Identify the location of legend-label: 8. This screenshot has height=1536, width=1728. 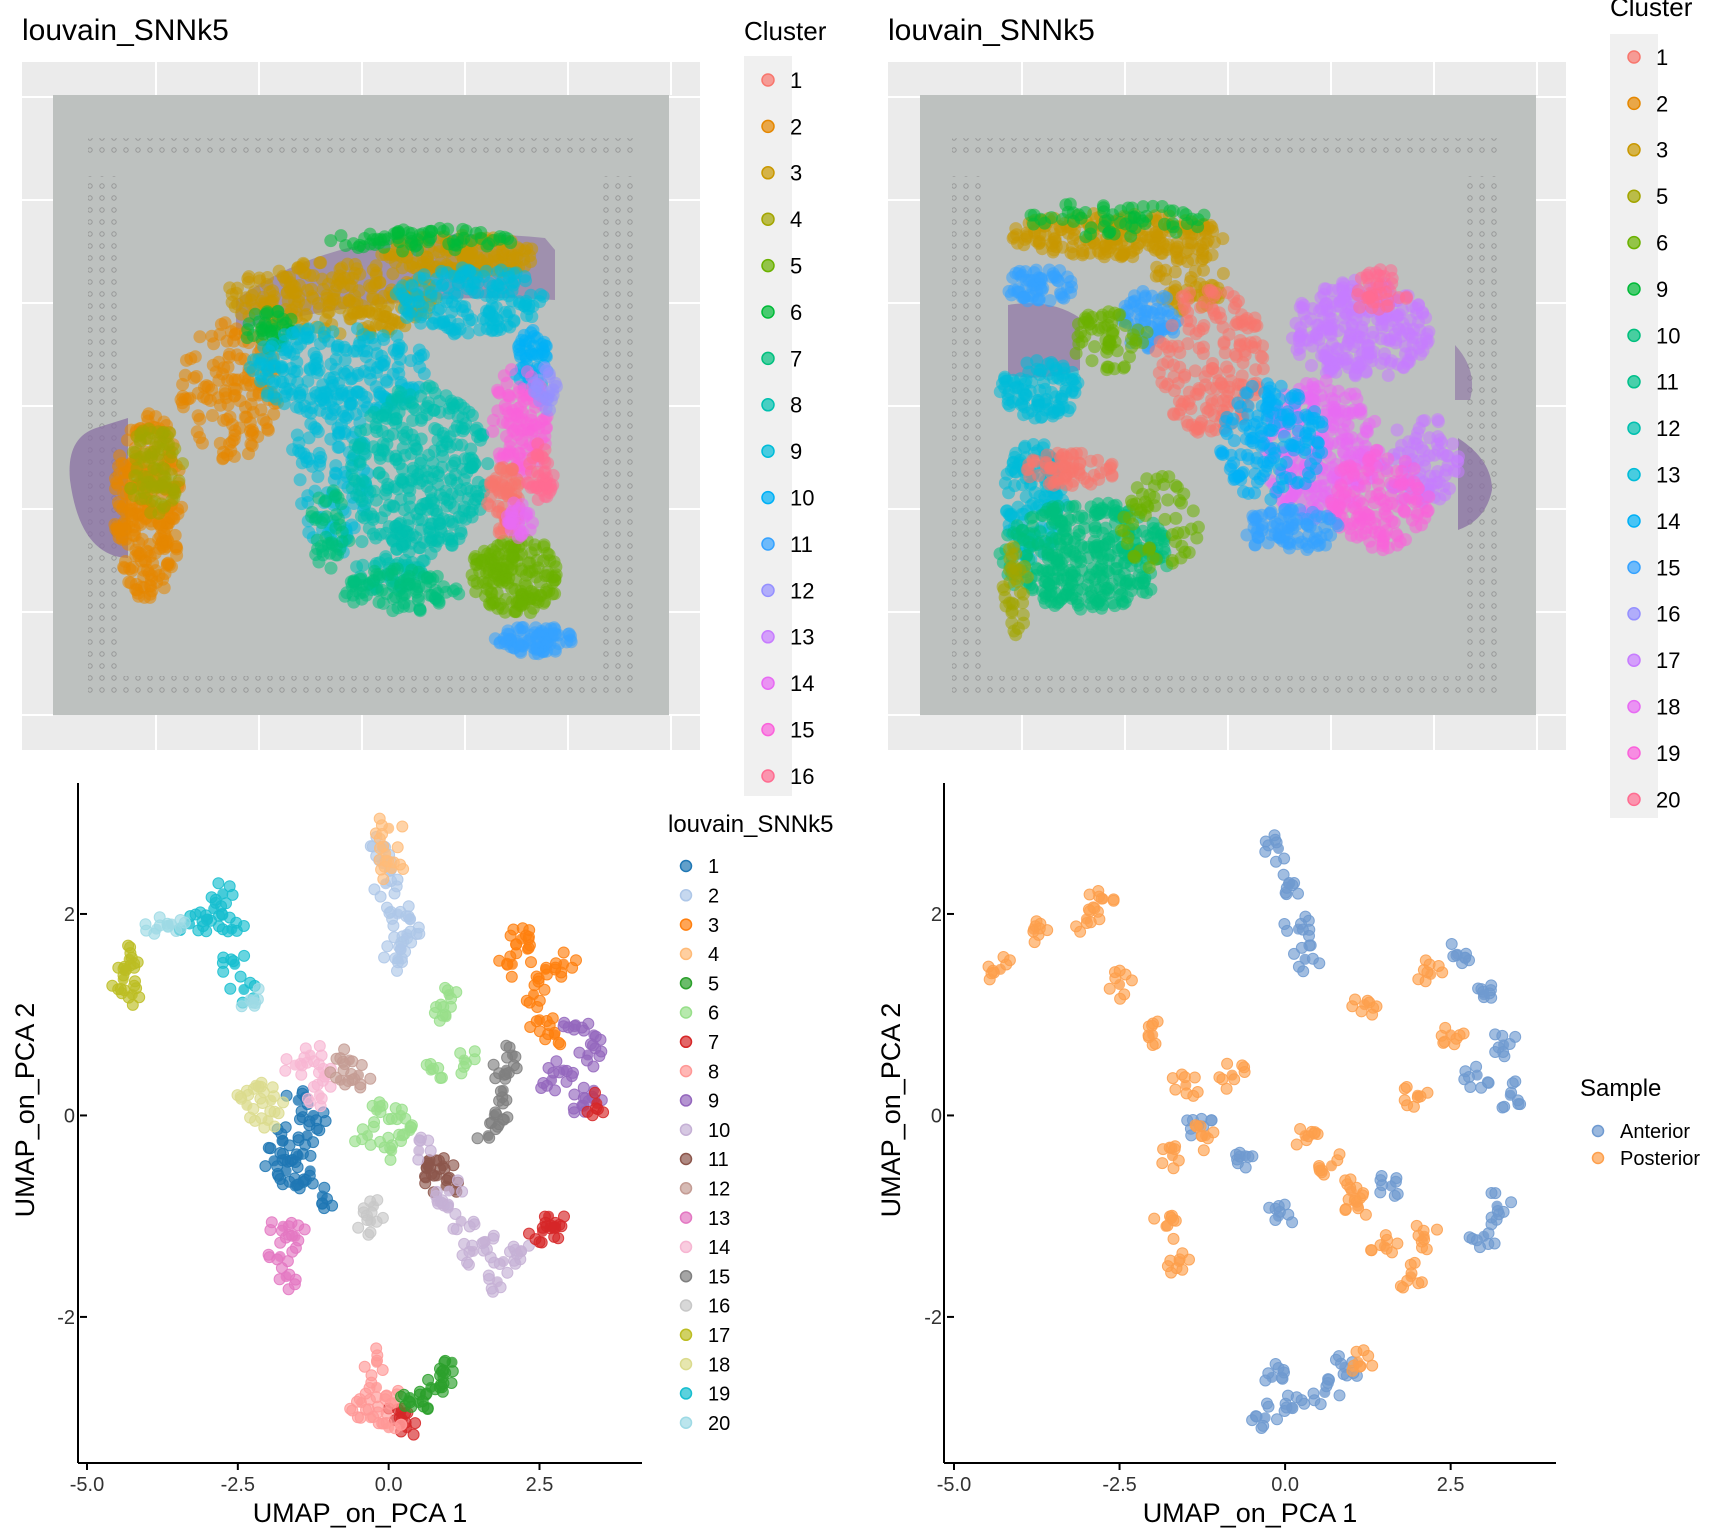
(796, 405).